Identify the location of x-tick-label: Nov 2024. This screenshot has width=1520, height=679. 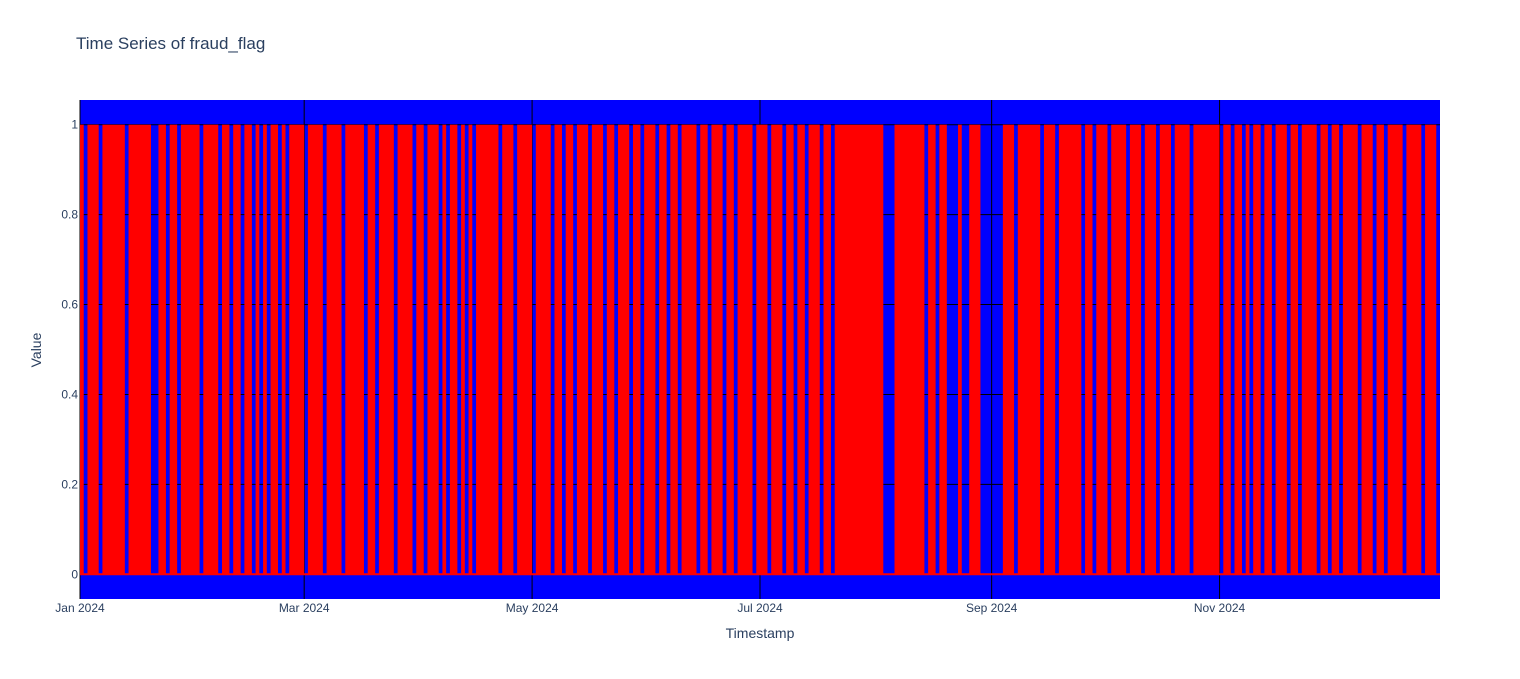
(1220, 608).